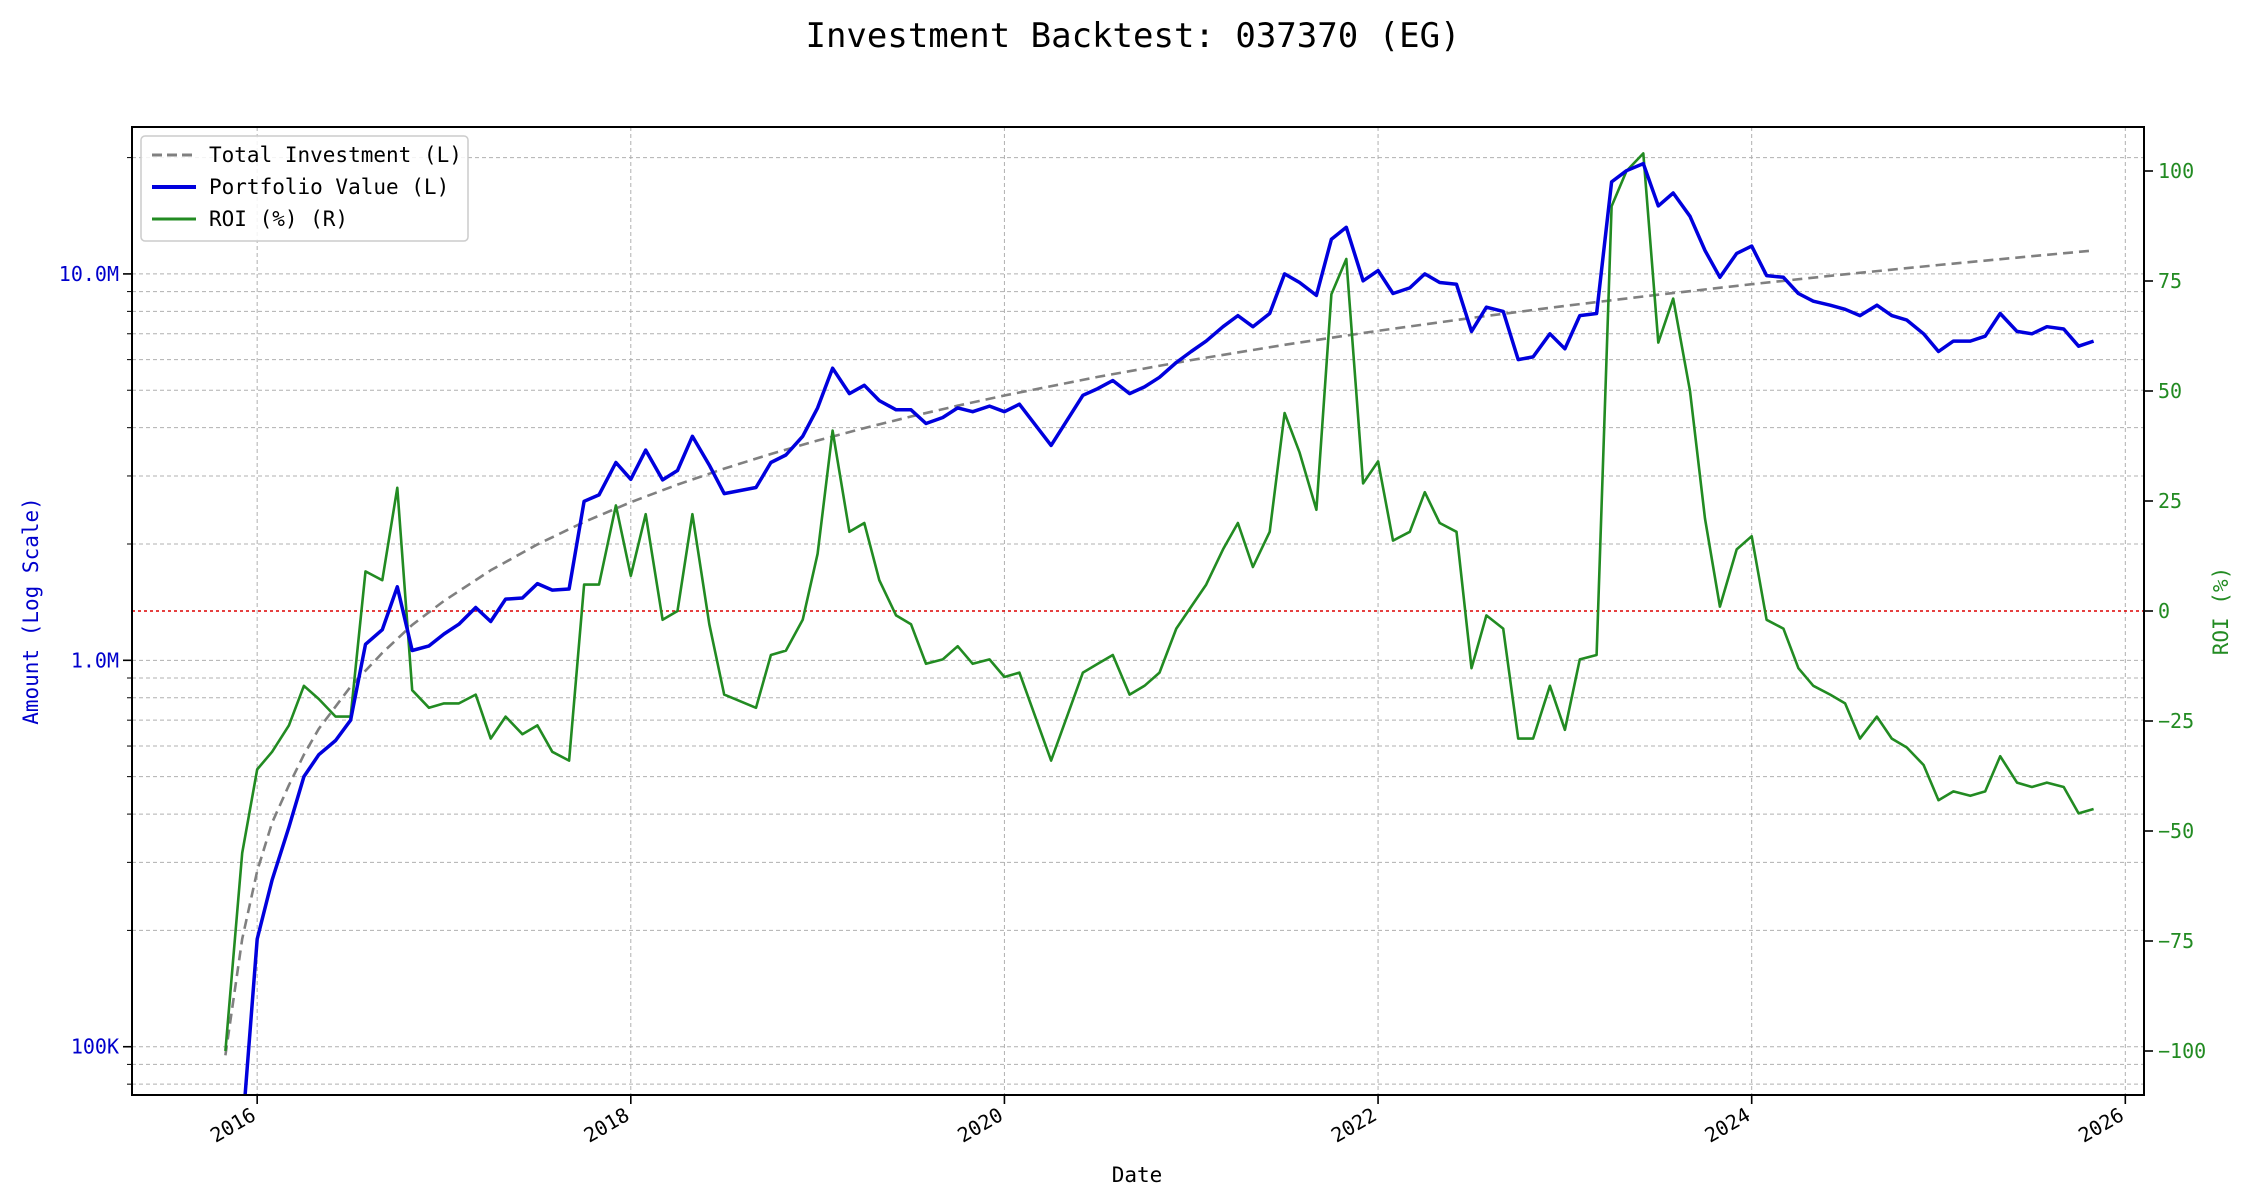 This screenshot has width=2250, height=1200. Describe the element at coordinates (2176, 171) in the screenshot. I see `right-tick-label-100: 100` at that location.